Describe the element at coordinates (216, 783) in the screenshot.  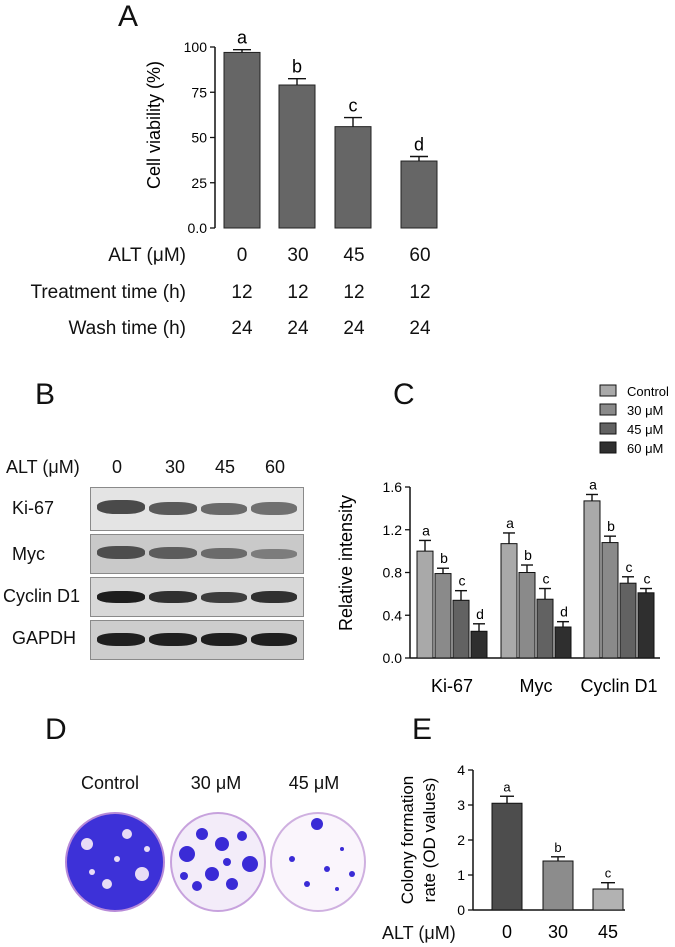
I see `dish-label-30: 30 μM` at that location.